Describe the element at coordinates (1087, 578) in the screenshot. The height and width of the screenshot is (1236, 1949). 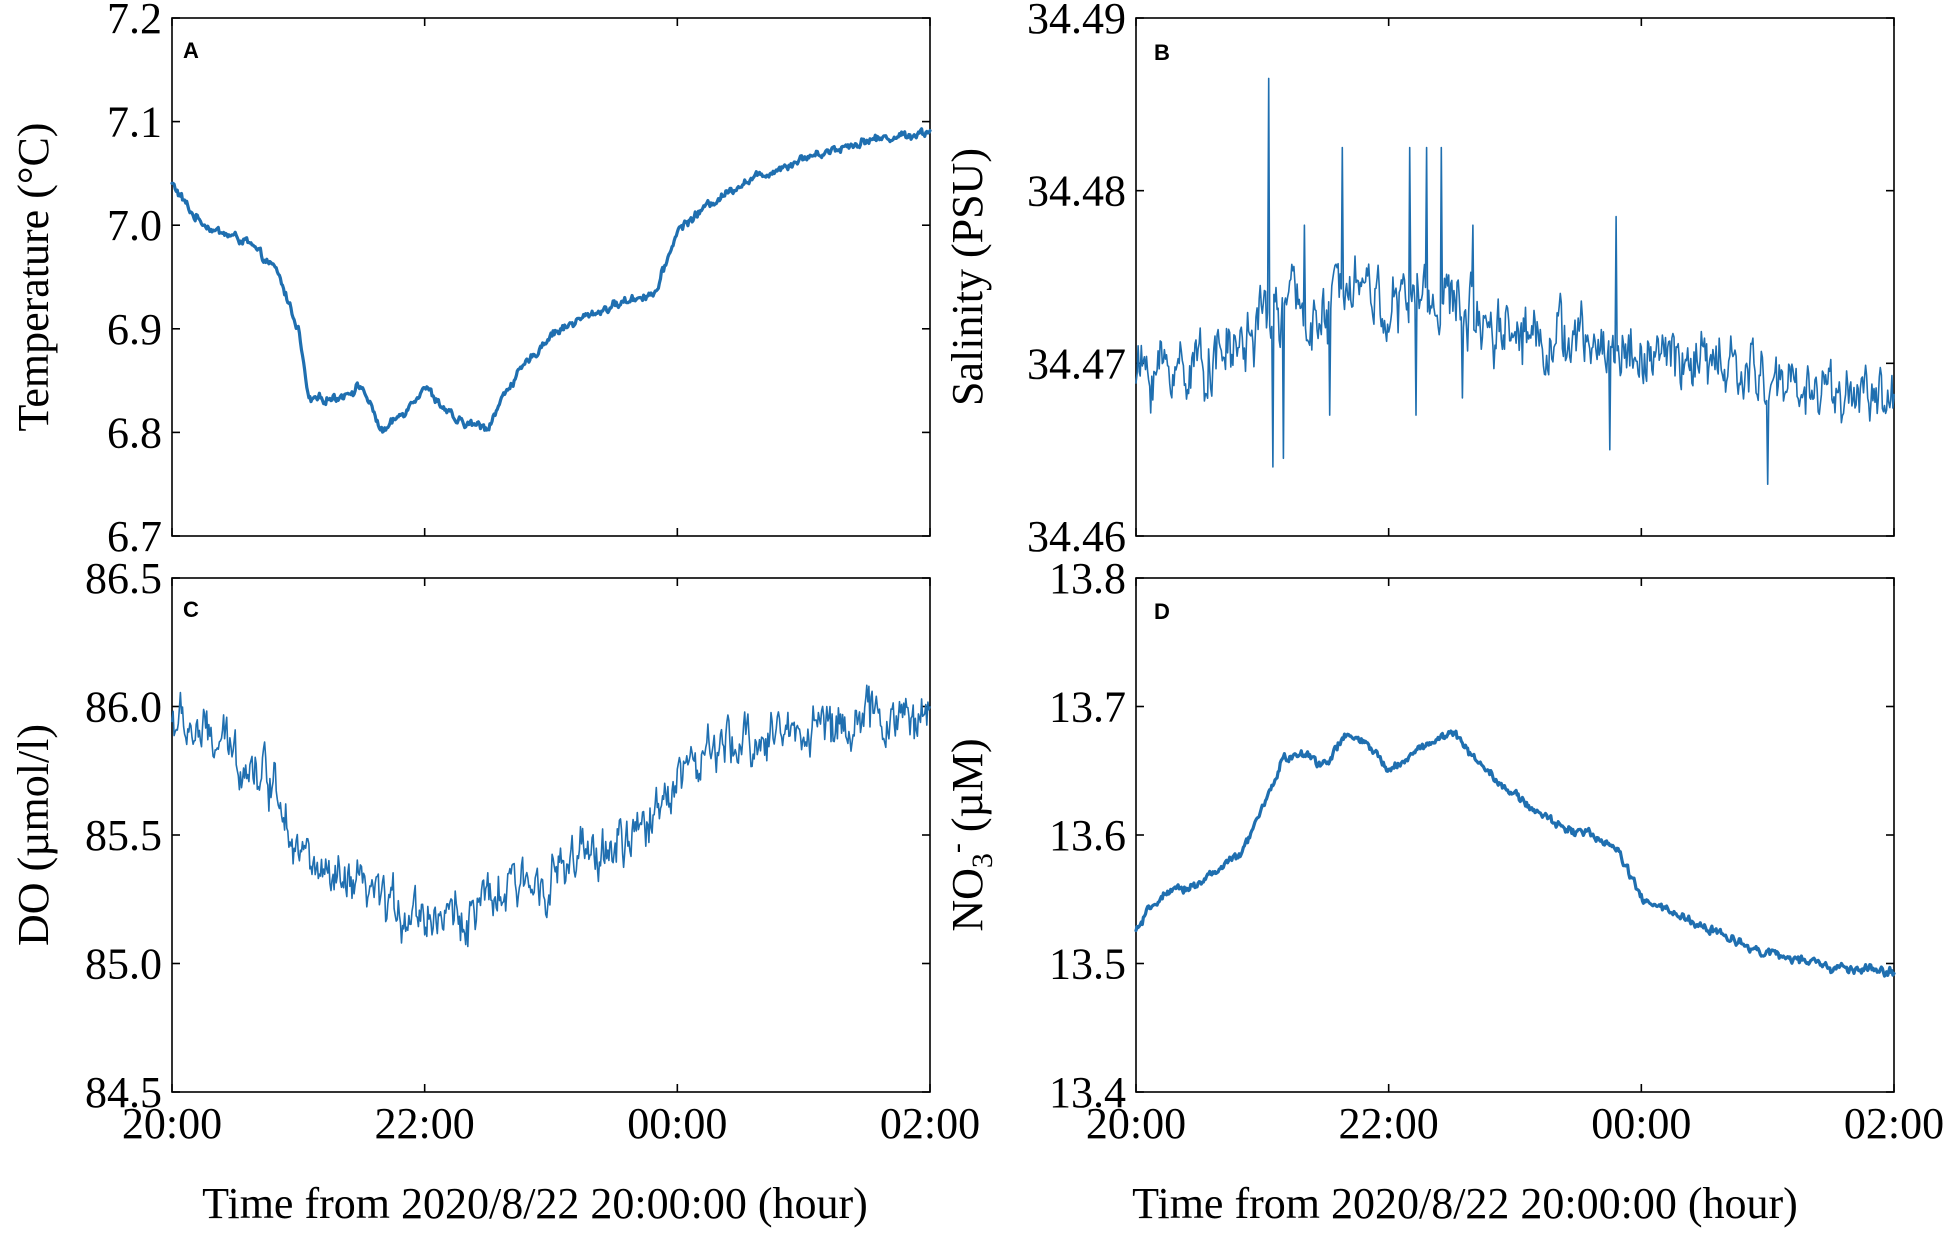
I see `y-tick-label: 13.8` at that location.